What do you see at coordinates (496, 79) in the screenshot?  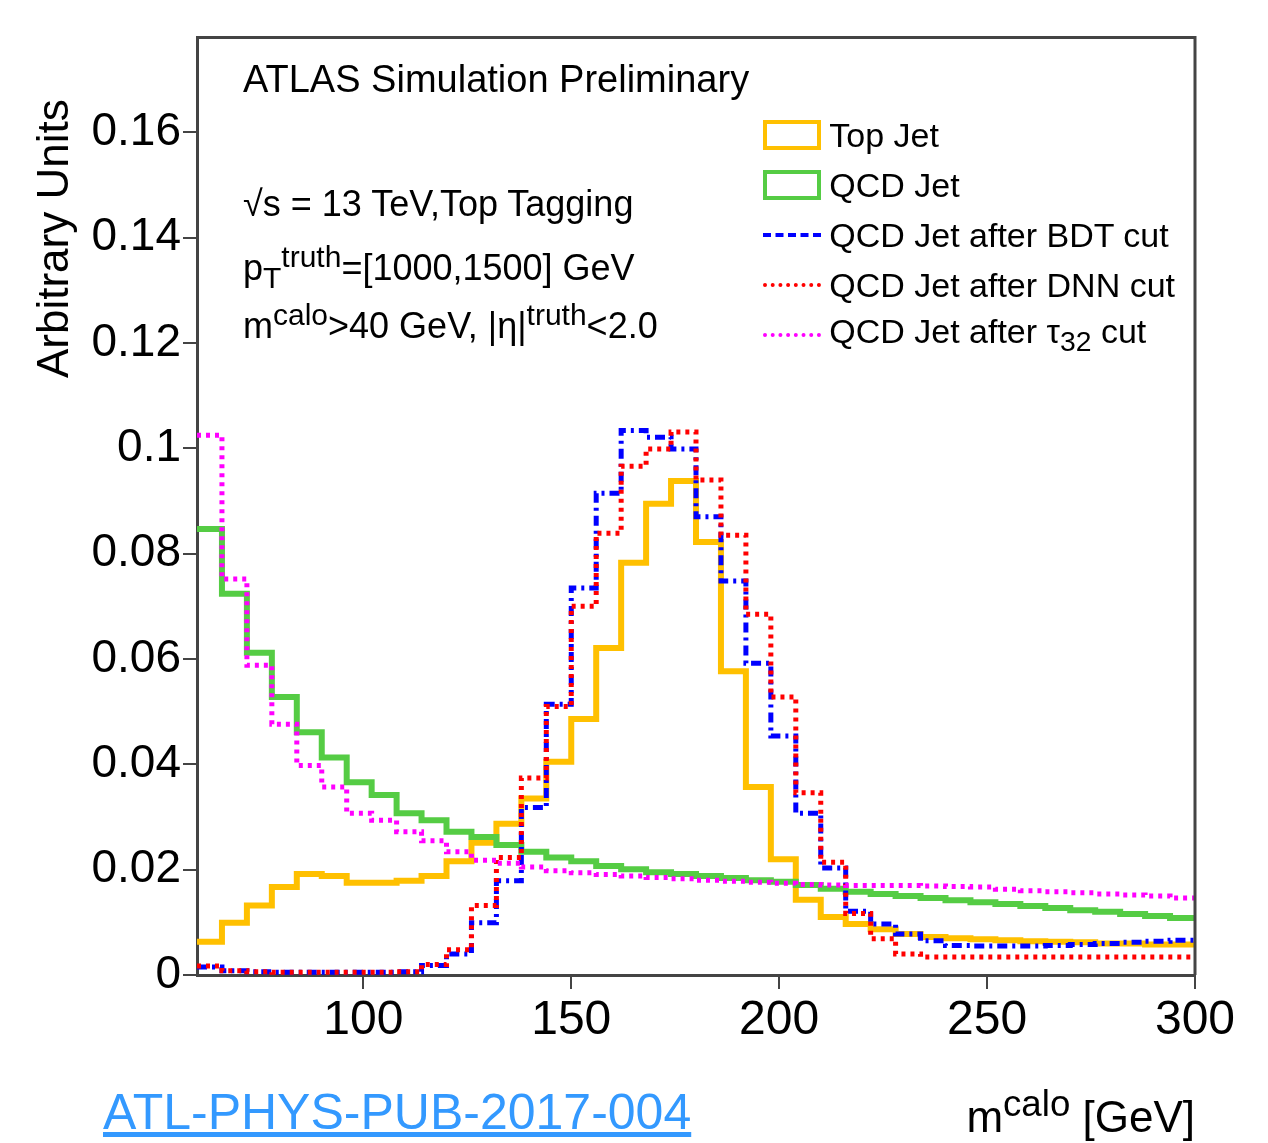 I see `annotation: ATLAS Simulation Preliminary` at bounding box center [496, 79].